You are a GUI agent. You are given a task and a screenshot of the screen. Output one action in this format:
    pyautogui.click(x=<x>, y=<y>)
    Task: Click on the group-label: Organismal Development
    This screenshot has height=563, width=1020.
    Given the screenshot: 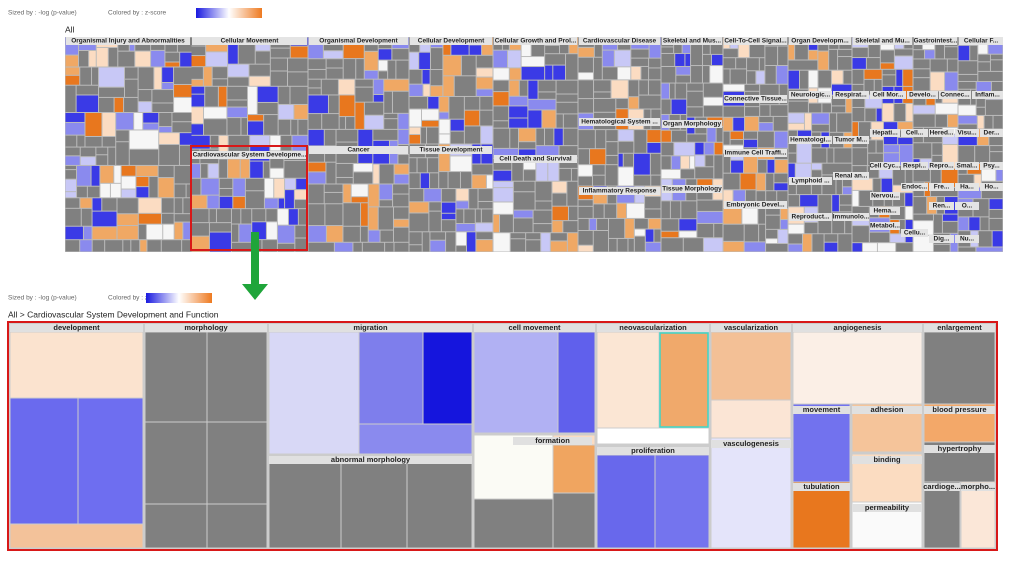 What is the action you would take?
    pyautogui.click(x=358, y=41)
    